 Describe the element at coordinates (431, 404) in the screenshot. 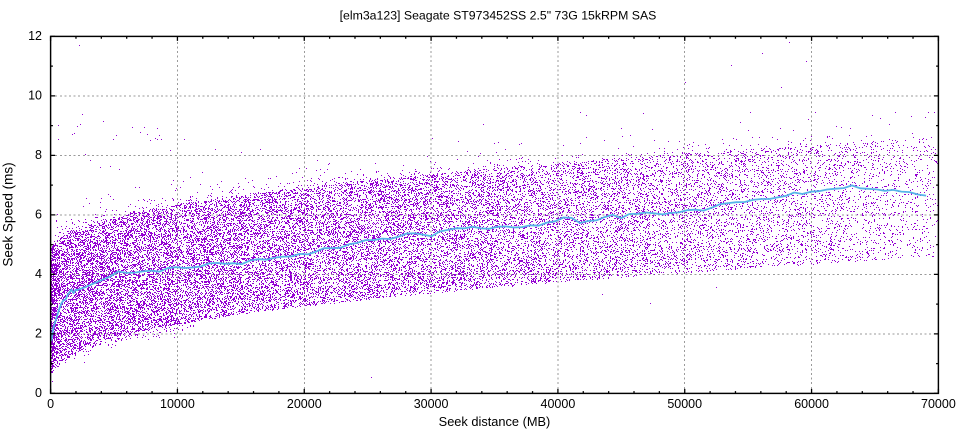

I see `svg-text: 30000` at that location.